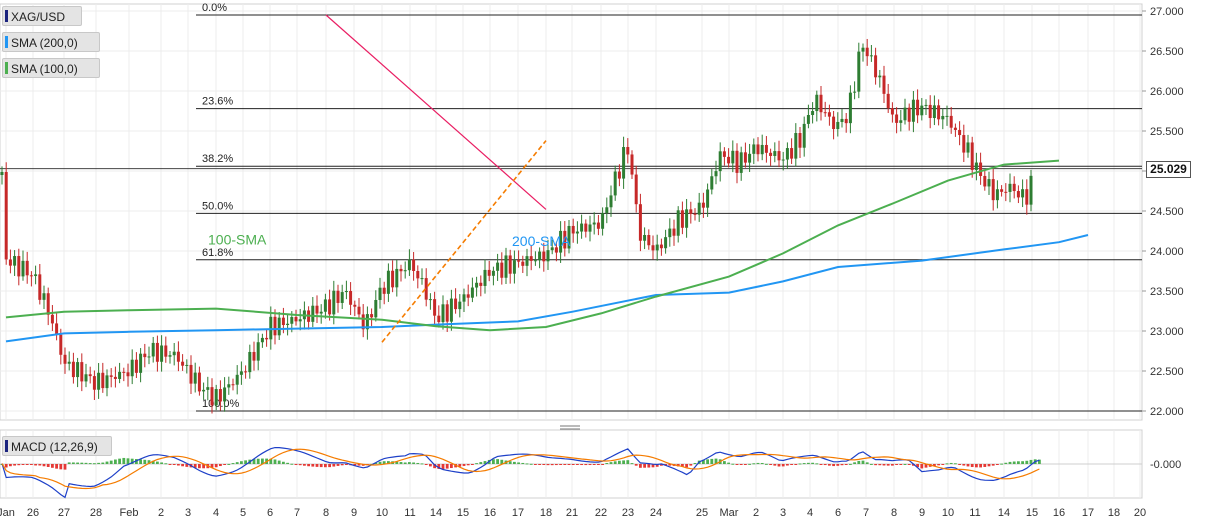 The width and height of the screenshot is (1207, 526). I want to click on y-tick-label: 24.000, so click(1167, 252).